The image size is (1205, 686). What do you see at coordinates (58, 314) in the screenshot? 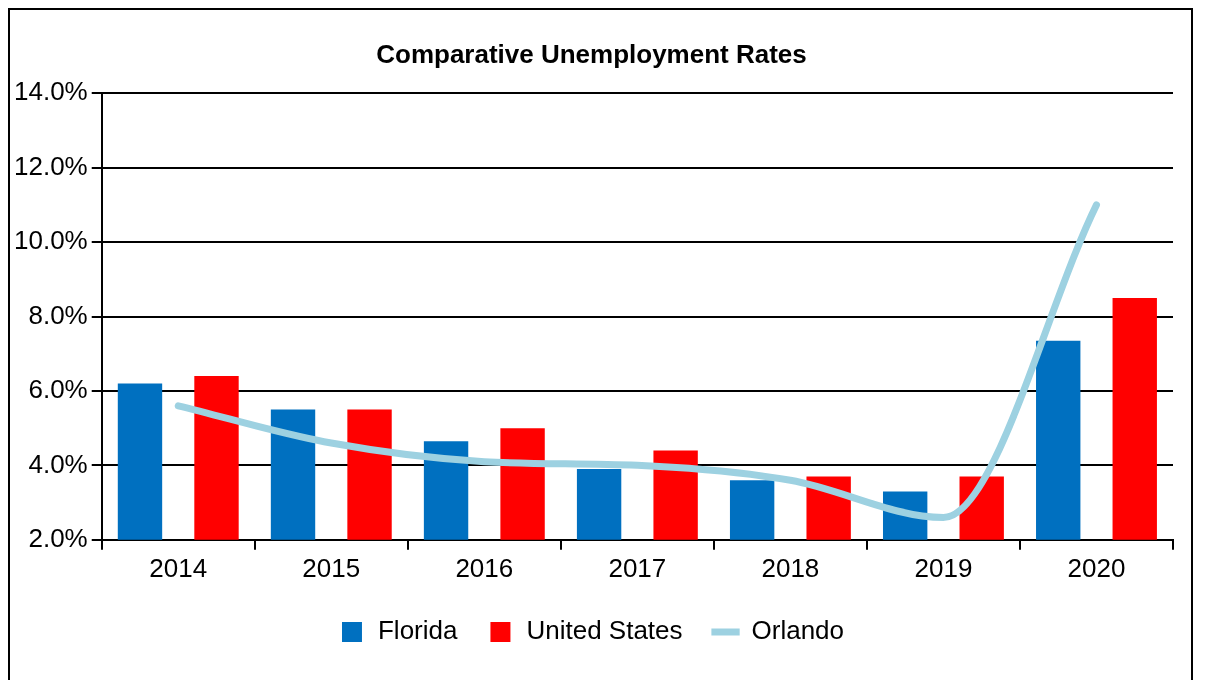
I see `y-tick-label: 8.0%` at bounding box center [58, 314].